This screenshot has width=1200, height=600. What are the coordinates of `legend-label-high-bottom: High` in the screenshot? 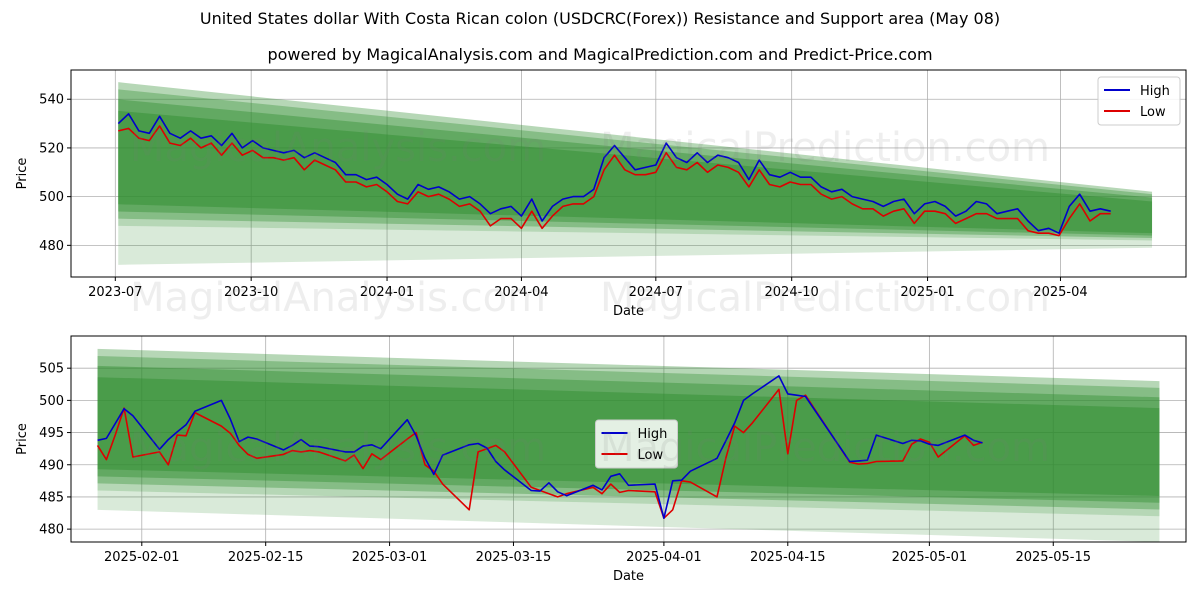 It's located at (653, 434).